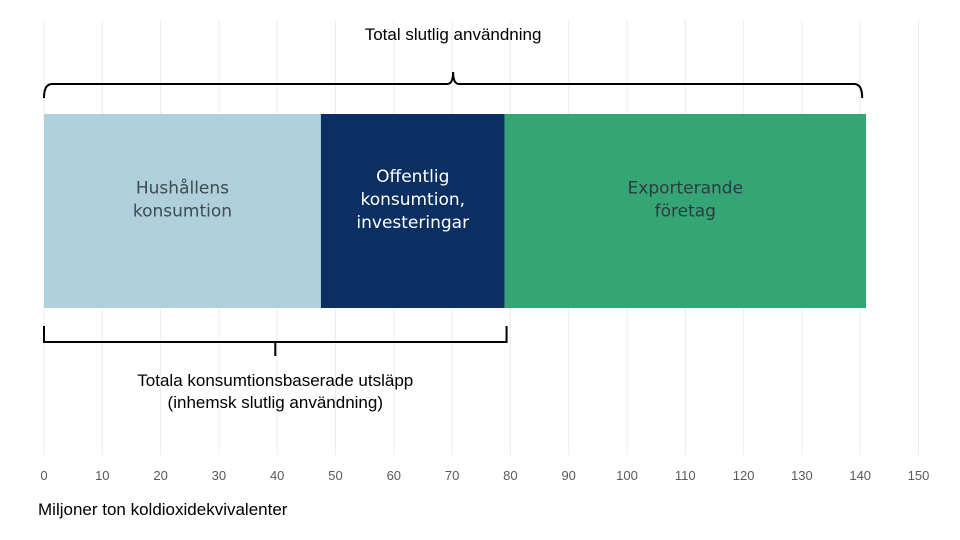  What do you see at coordinates (568, 475) in the screenshot?
I see `x-tick-label: 90` at bounding box center [568, 475].